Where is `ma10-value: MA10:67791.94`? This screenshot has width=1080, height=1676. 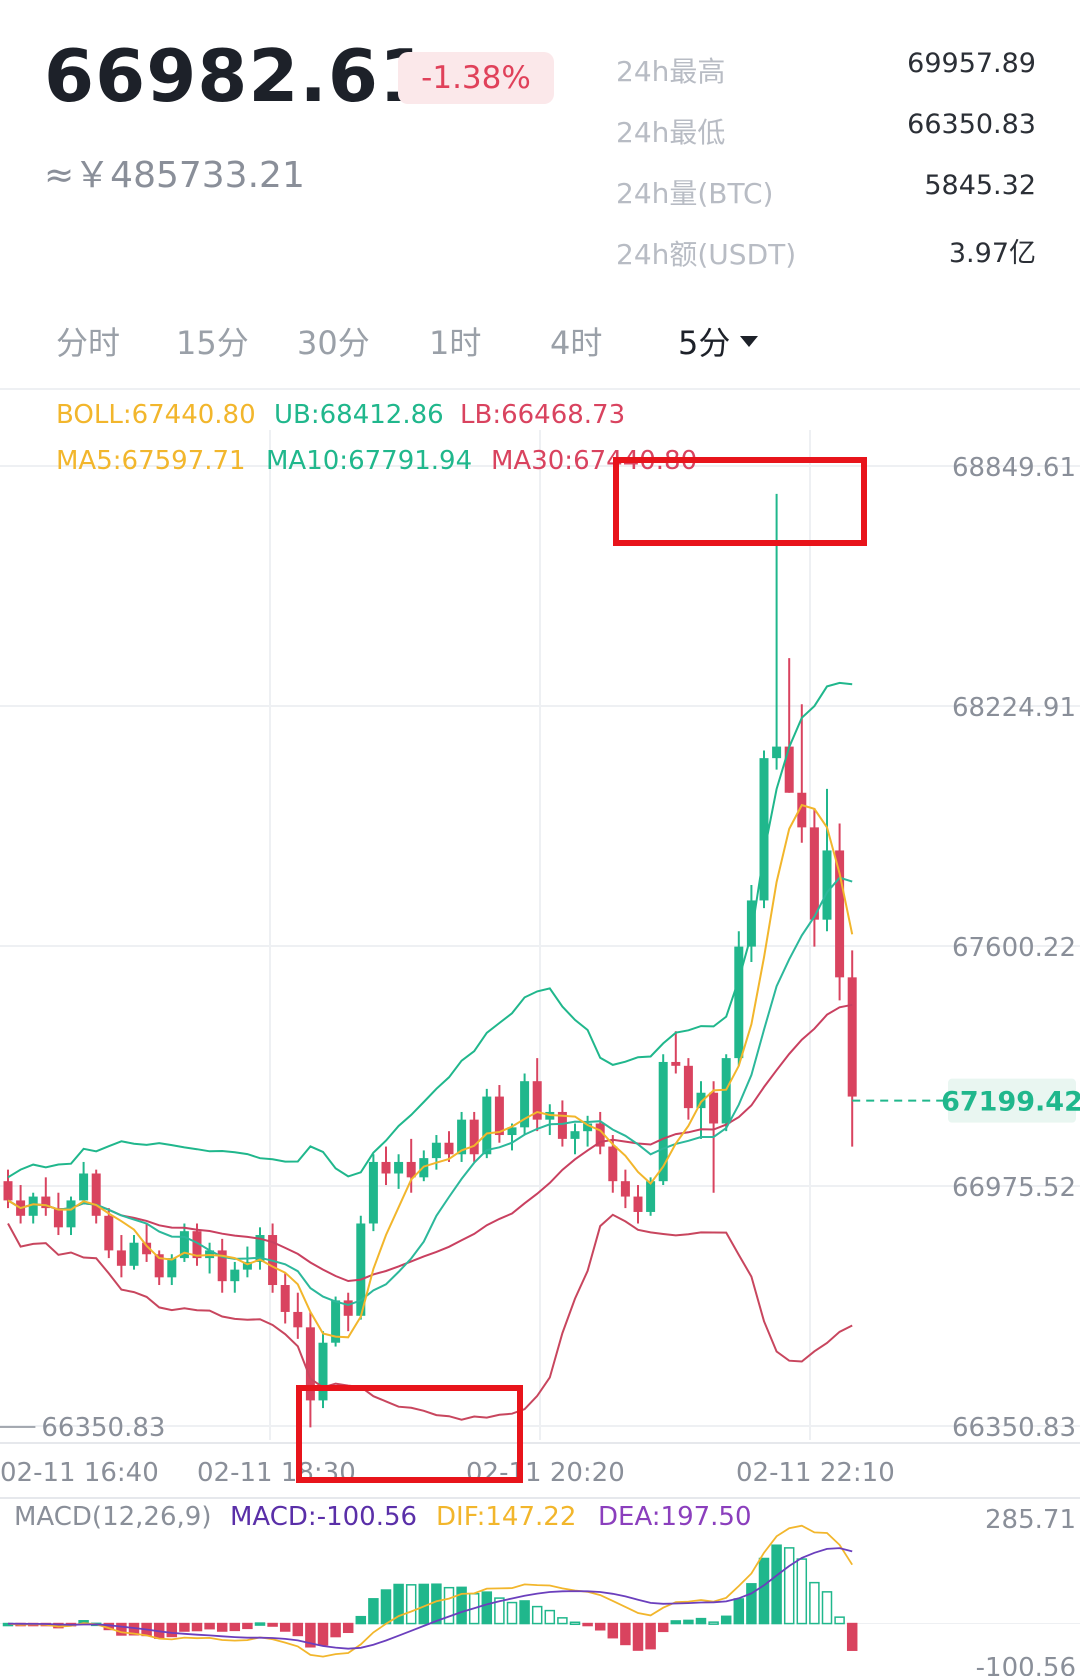 ma10-value: MA10:67791.94 is located at coordinates (369, 461).